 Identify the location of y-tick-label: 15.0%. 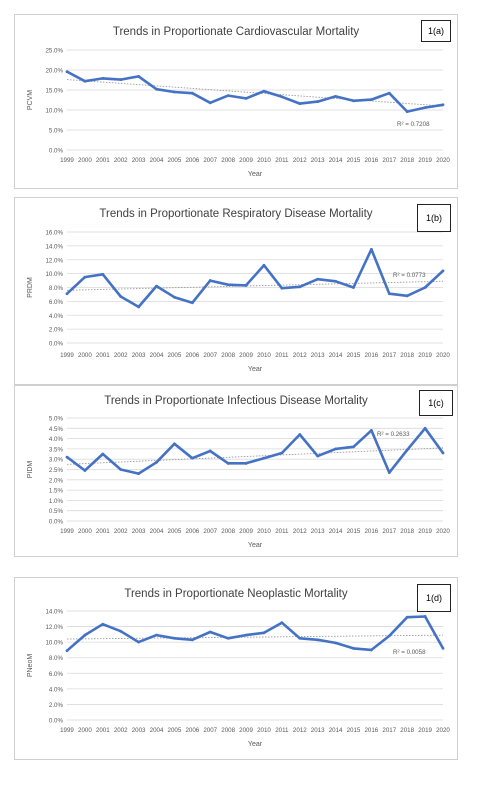
(54, 91).